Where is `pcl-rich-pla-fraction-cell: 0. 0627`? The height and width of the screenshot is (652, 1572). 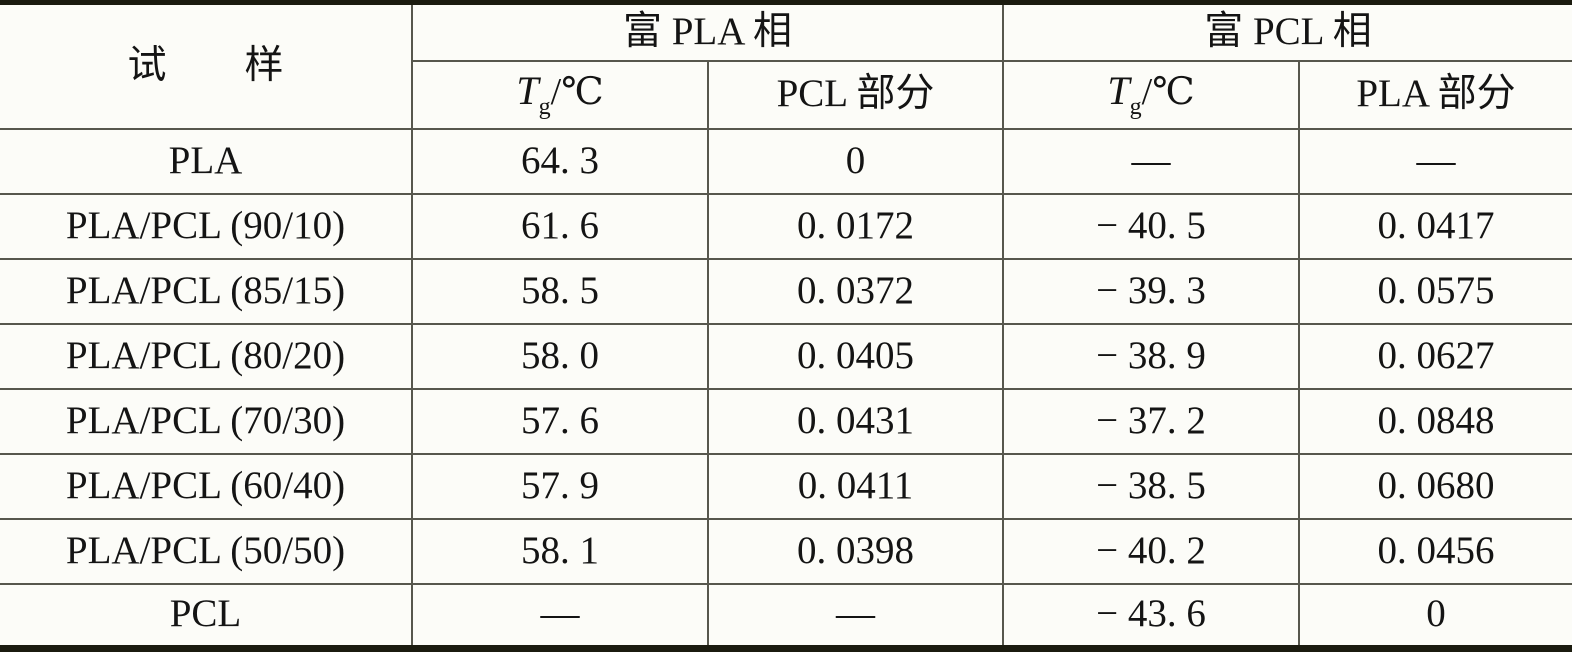
pcl-rich-pla-fraction-cell: 0. 0627 is located at coordinates (1435, 356).